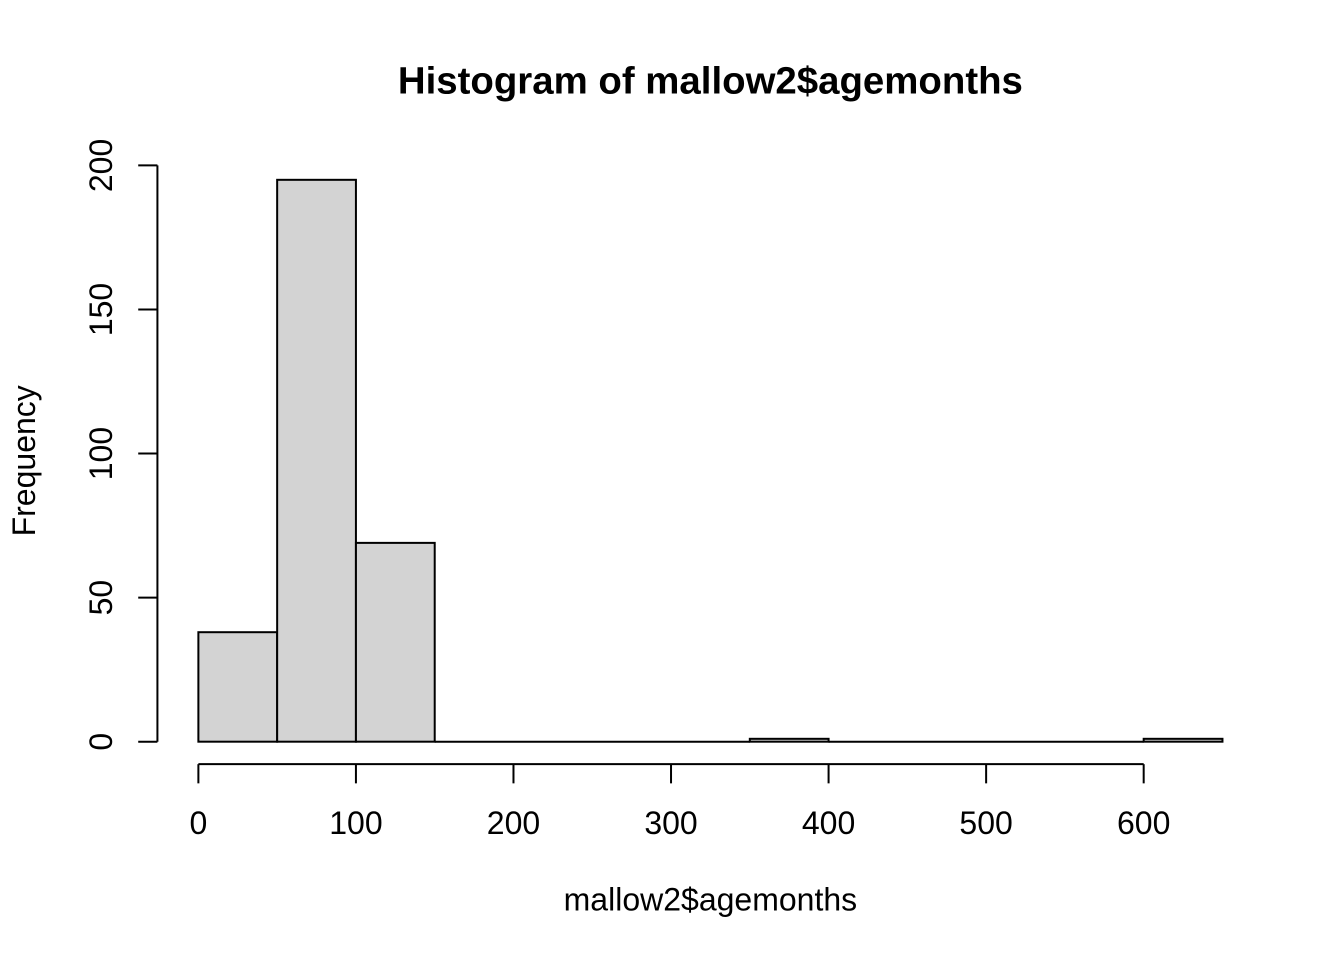 The image size is (1344, 960). Describe the element at coordinates (101, 598) in the screenshot. I see `svg-text: 50` at that location.